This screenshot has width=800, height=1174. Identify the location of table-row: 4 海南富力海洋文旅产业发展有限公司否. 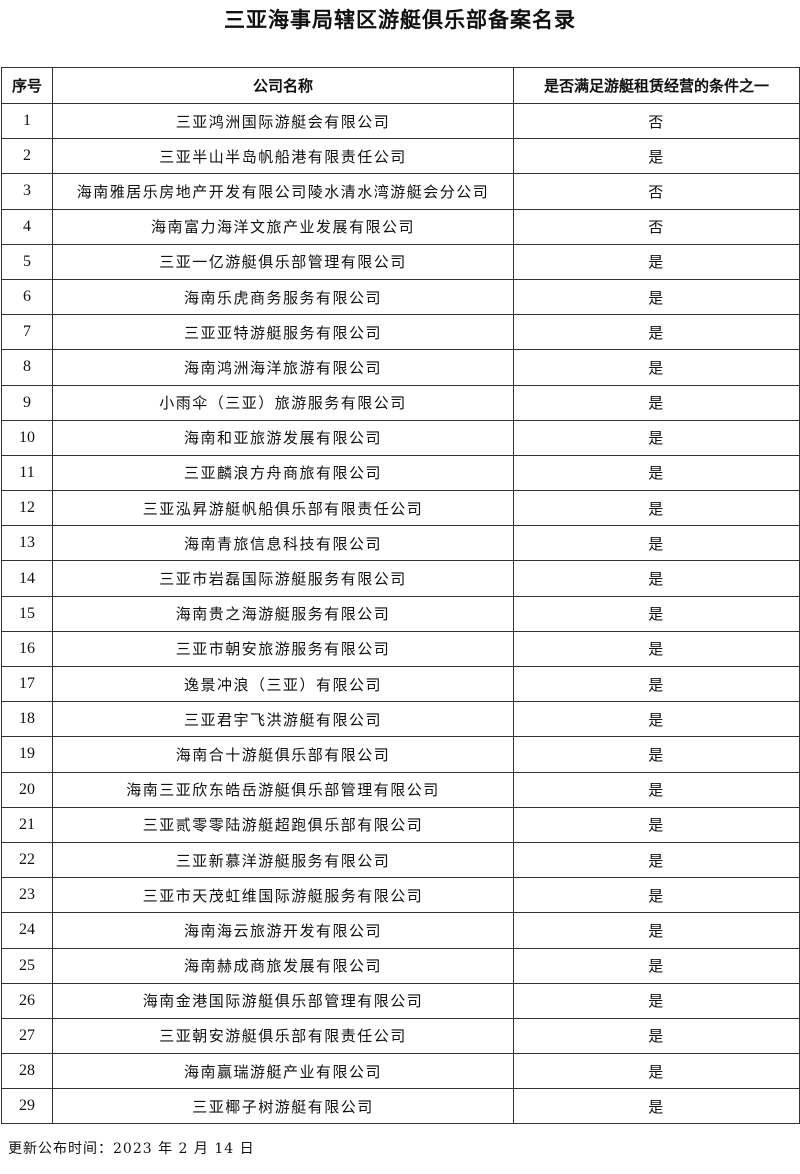
(400, 226).